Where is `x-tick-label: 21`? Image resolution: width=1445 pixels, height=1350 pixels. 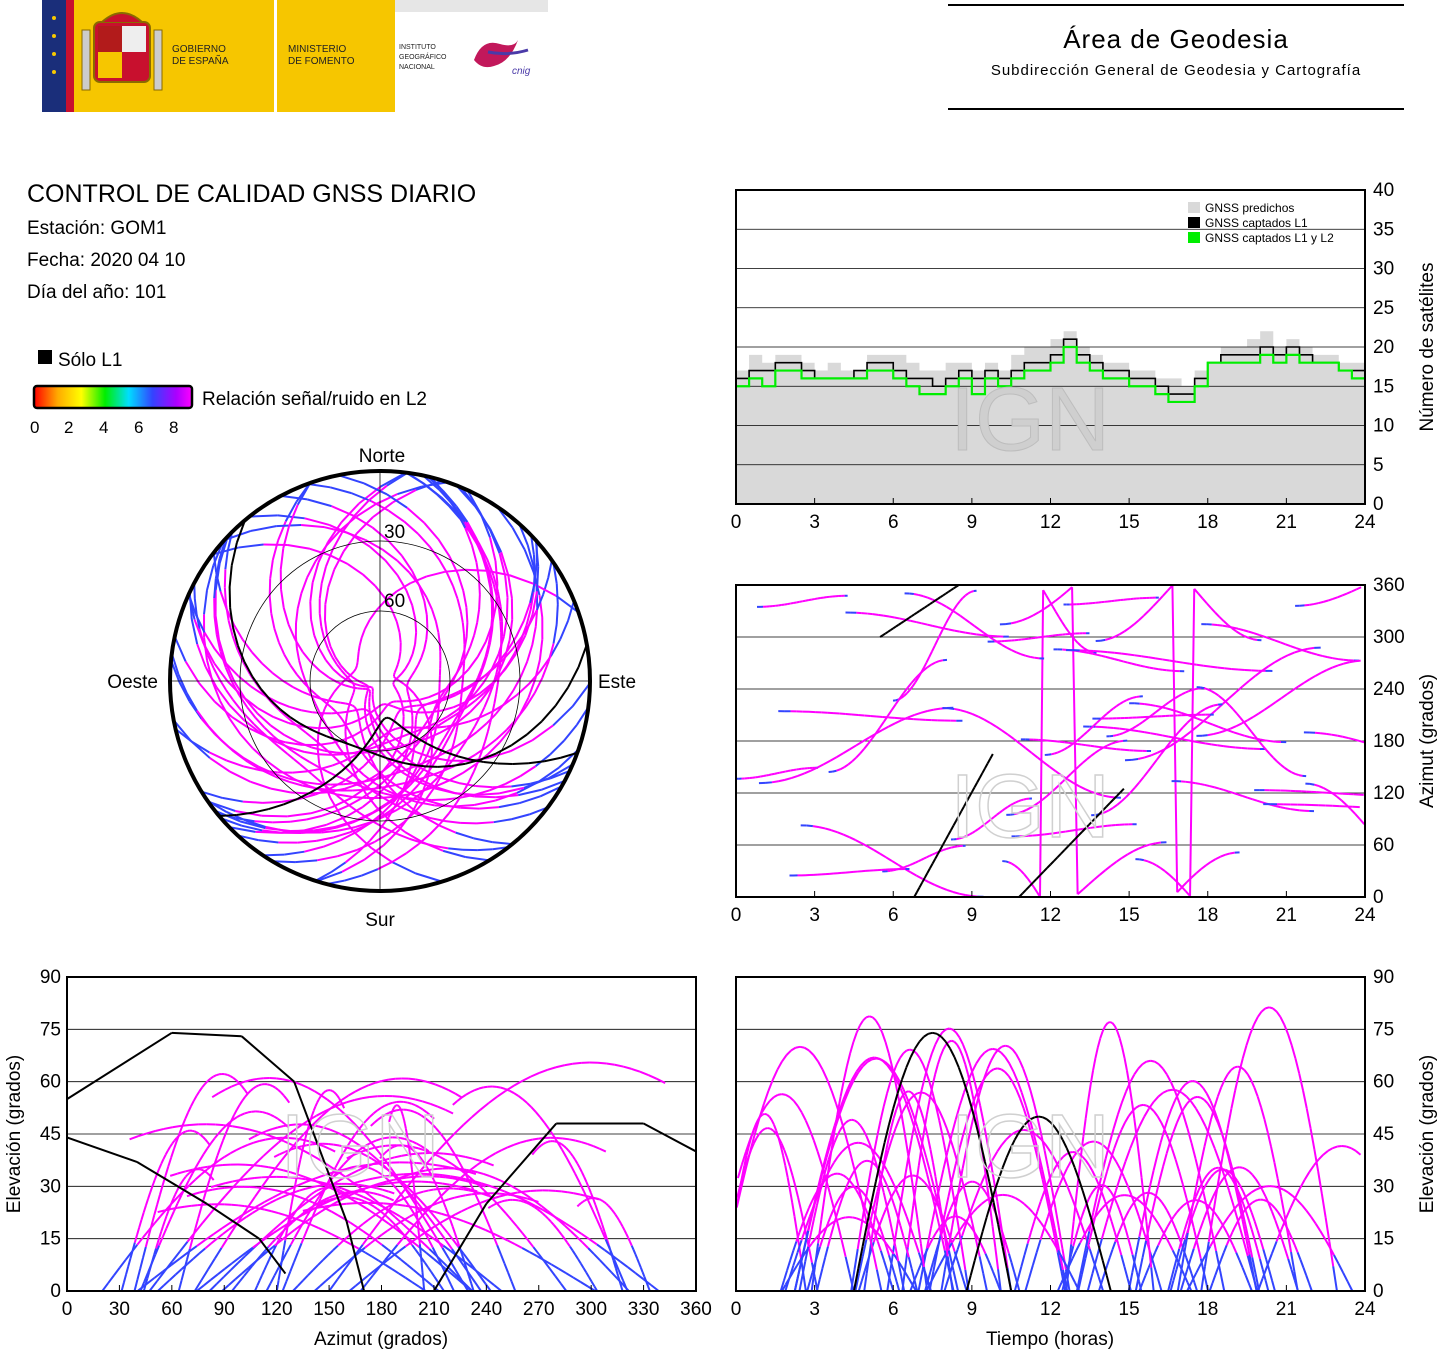 x-tick-label: 21 is located at coordinates (1286, 915).